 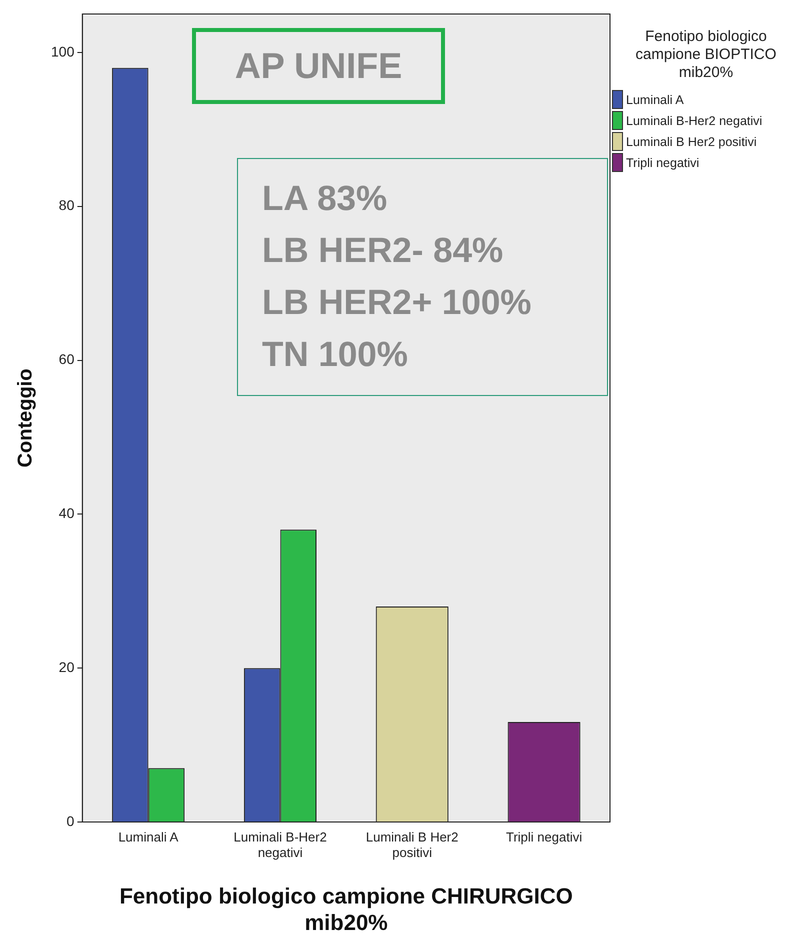 I want to click on annotation: LB HER2+ 100%, so click(x=397, y=303).